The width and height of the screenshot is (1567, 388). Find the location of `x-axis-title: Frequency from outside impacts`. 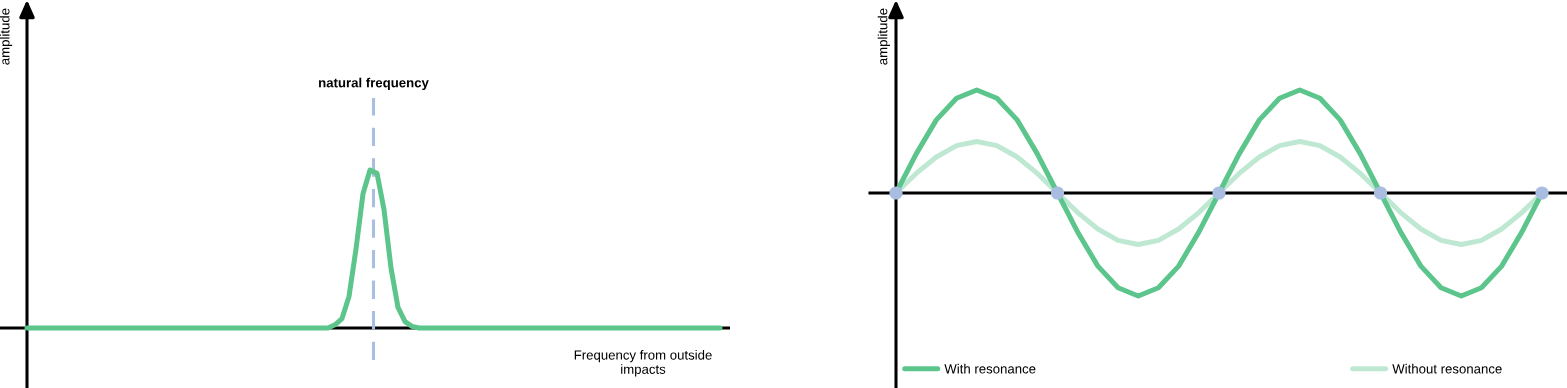

x-axis-title: Frequency from outside impacts is located at coordinates (643, 363).